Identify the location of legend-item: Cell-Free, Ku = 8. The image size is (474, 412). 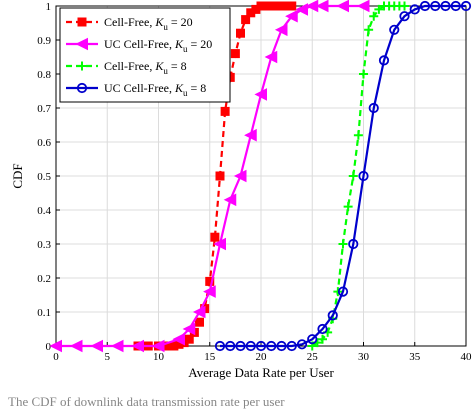
(126, 67).